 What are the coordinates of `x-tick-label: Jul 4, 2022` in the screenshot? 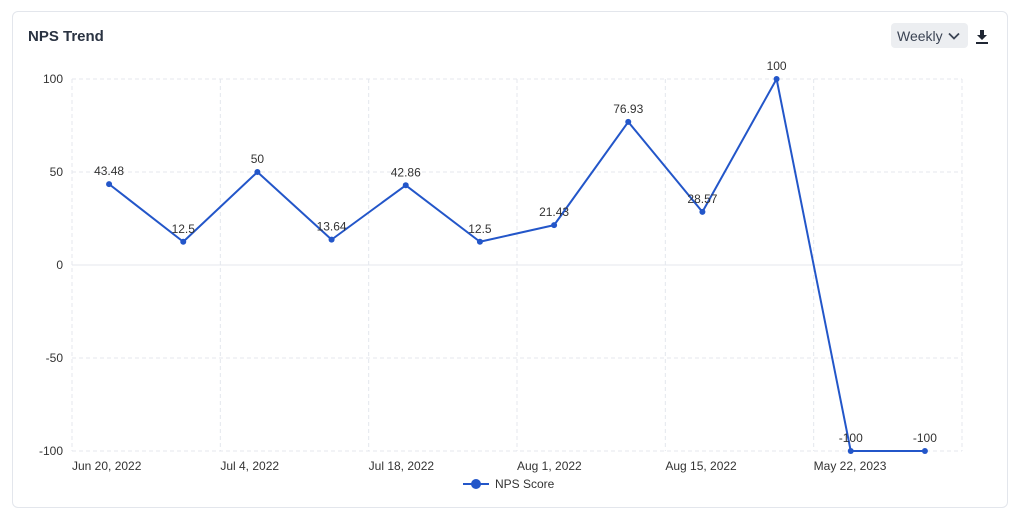 It's located at (249, 466).